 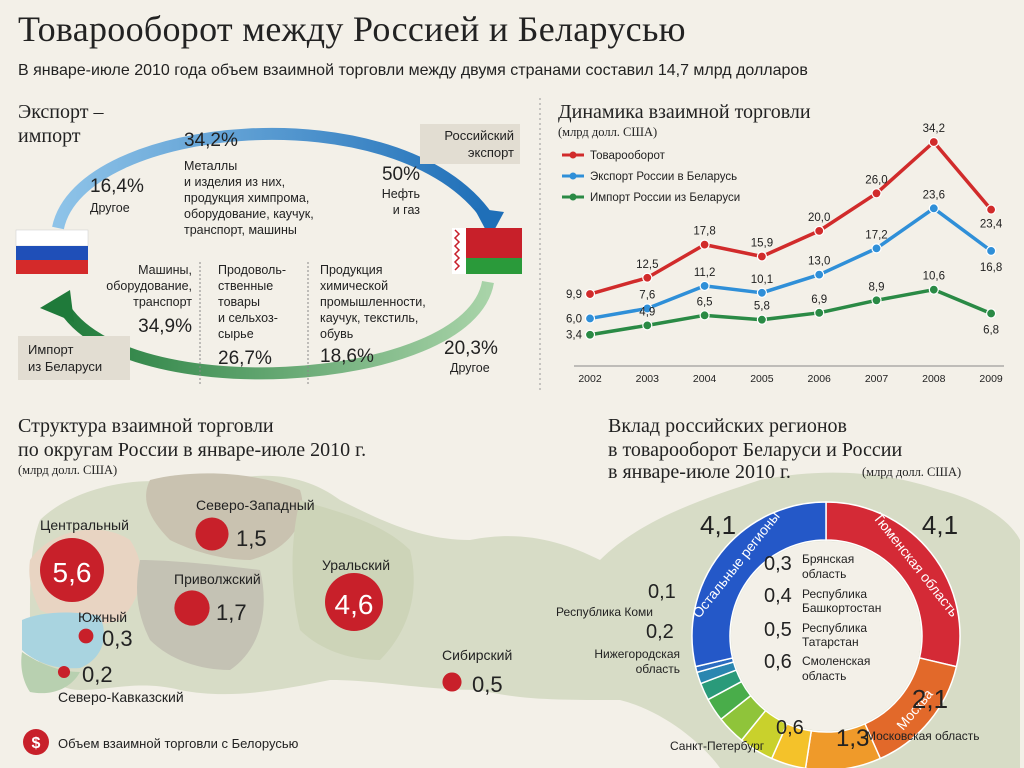 What do you see at coordinates (489, 223) in the screenshot?
I see `export-arrowhead` at bounding box center [489, 223].